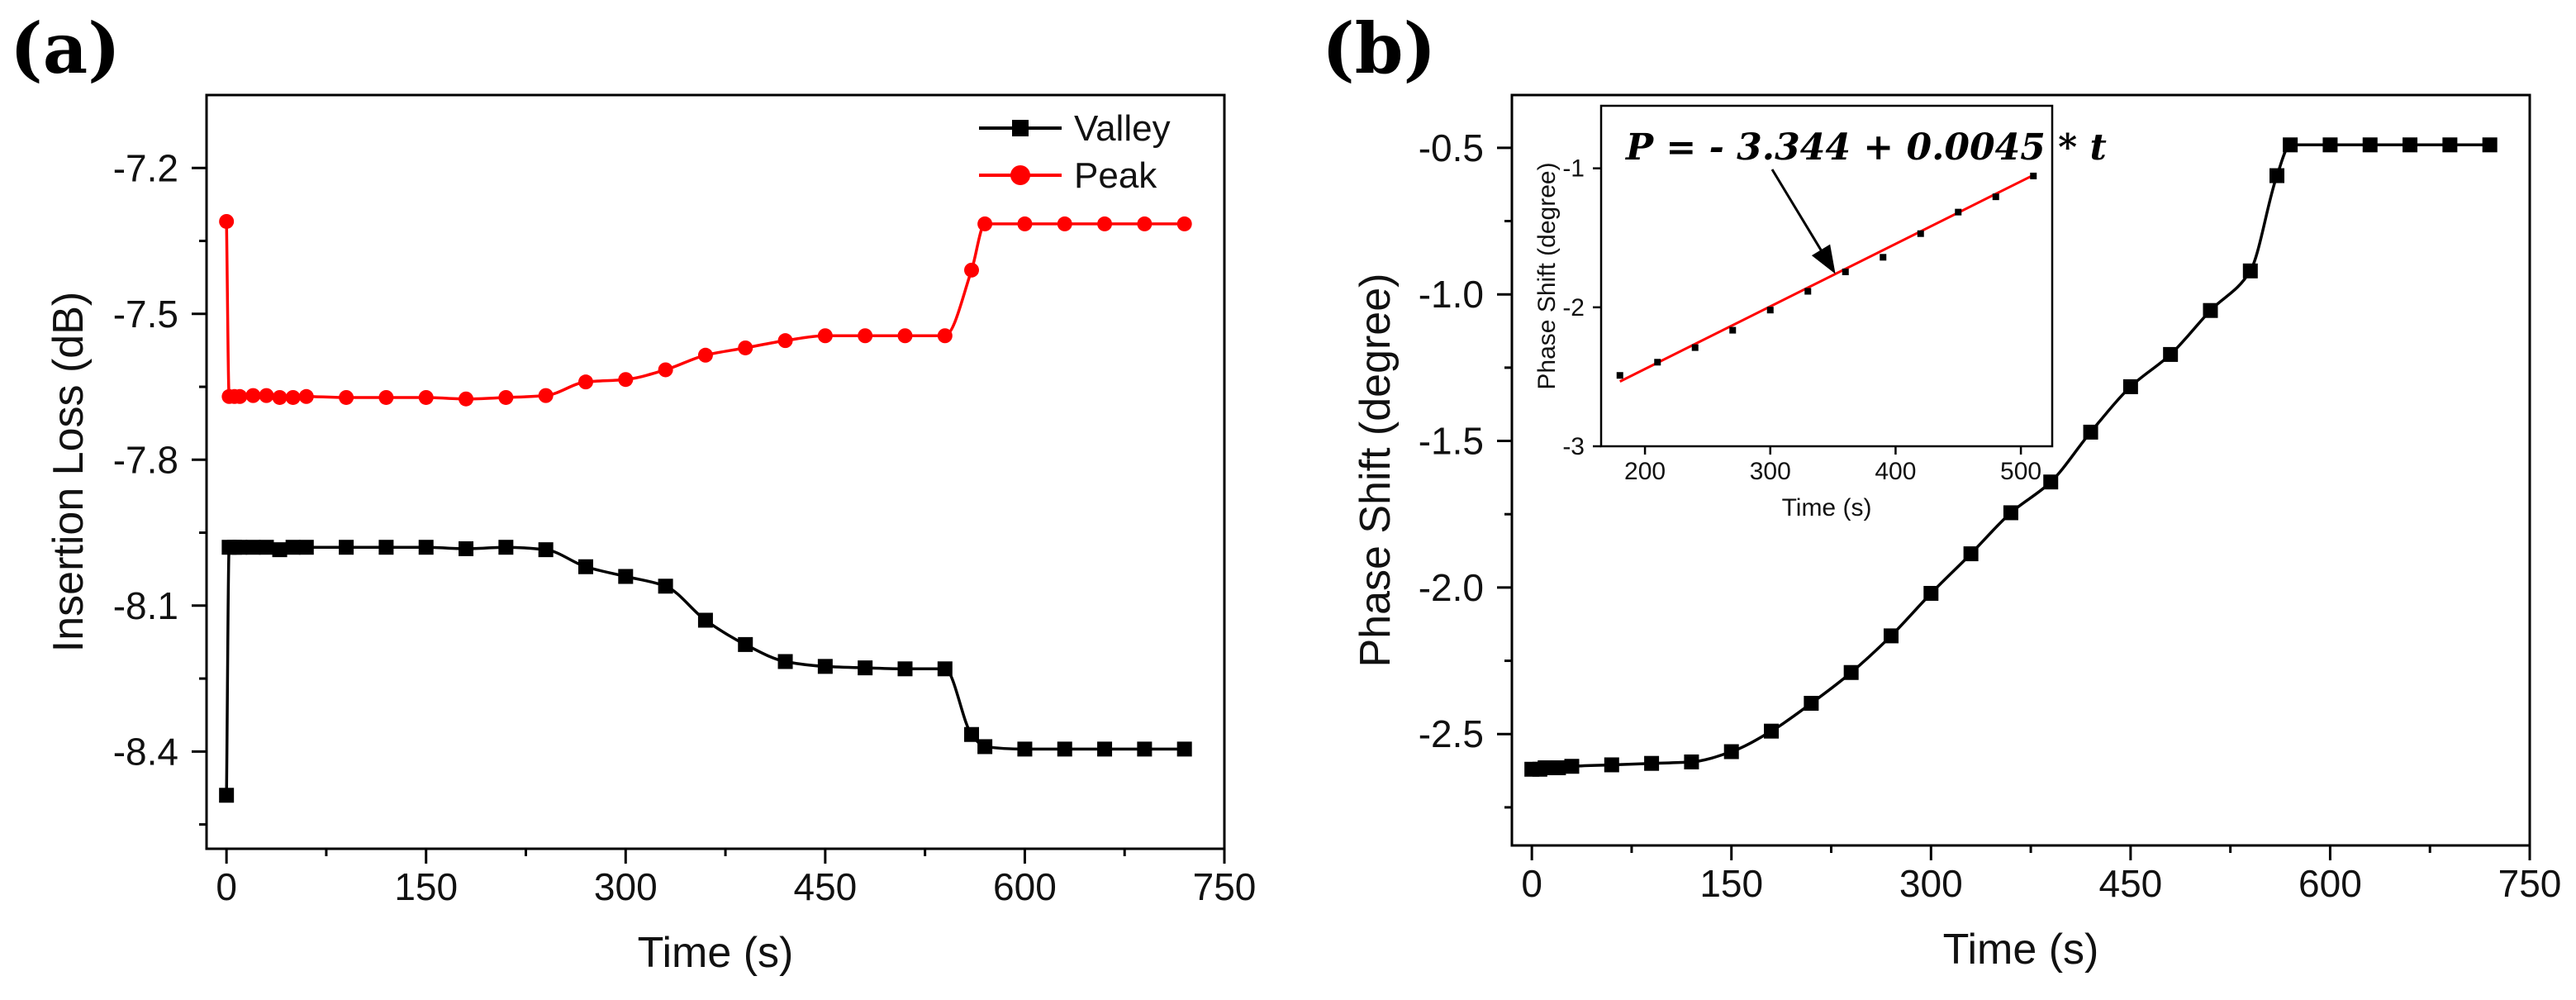 This screenshot has height=1000, width=2576. I want to click on y-tick-label: -1.0, so click(1451, 294).